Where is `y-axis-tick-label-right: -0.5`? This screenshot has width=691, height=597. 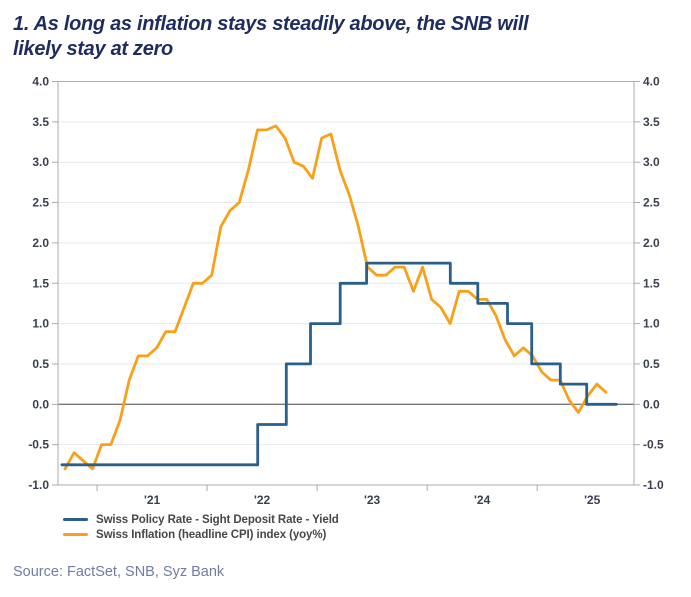 y-axis-tick-label-right: -0.5 is located at coordinates (653, 445).